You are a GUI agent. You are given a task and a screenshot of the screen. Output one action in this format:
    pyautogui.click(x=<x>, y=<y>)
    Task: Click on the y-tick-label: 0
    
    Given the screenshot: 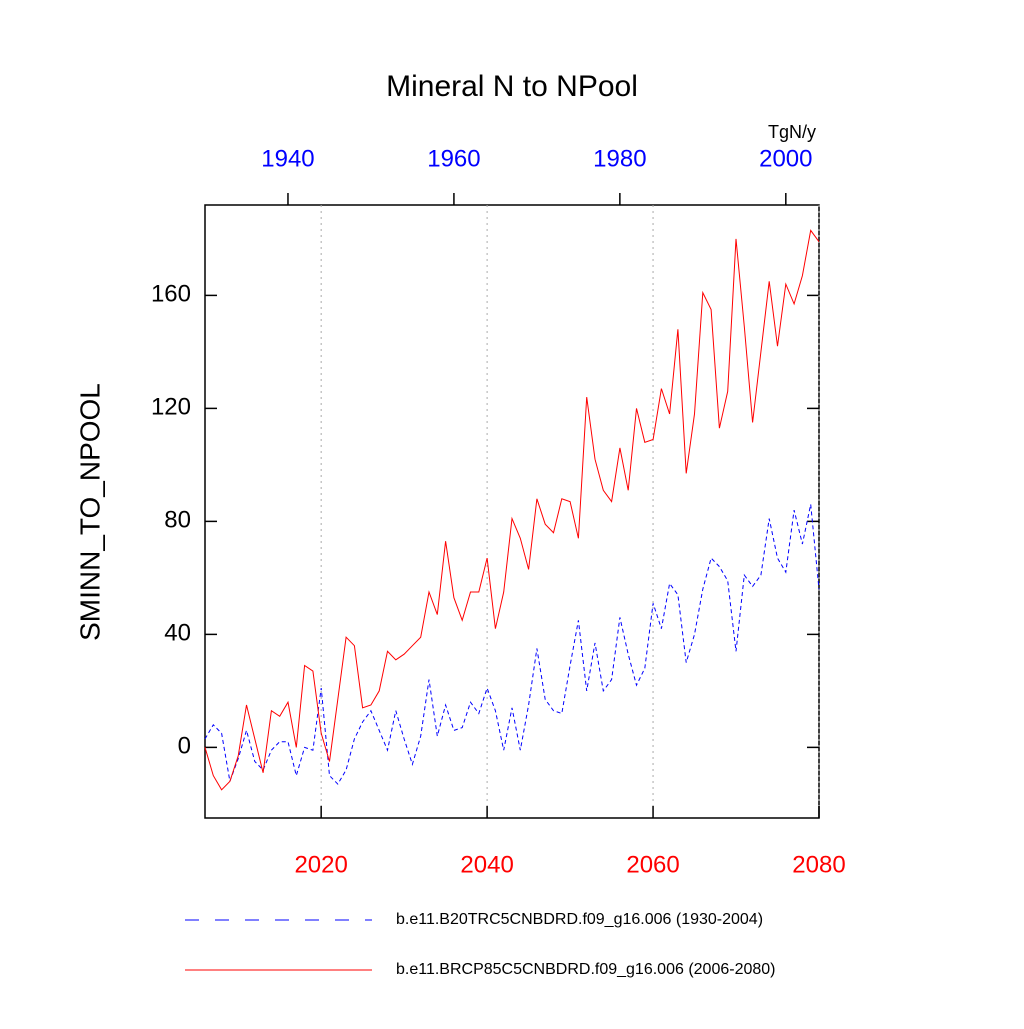 What is the action you would take?
    pyautogui.click(x=184, y=746)
    